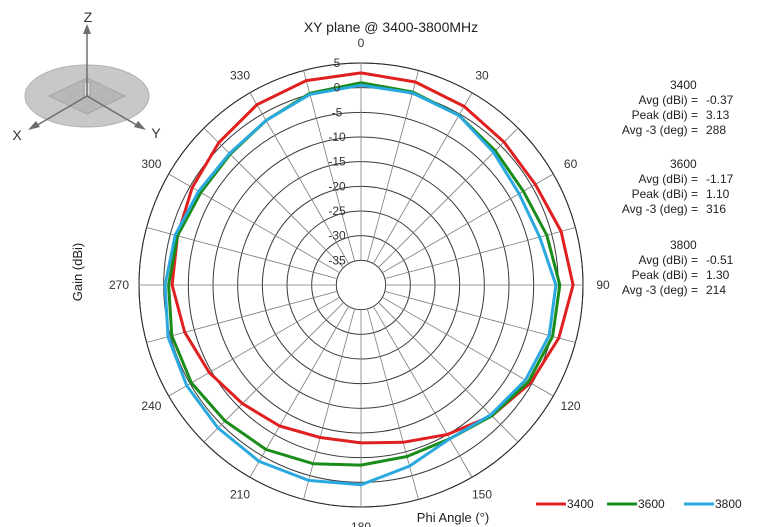 The width and height of the screenshot is (779, 527). Describe the element at coordinates (337, 211) in the screenshot. I see `radial-tick-label: -25` at that location.